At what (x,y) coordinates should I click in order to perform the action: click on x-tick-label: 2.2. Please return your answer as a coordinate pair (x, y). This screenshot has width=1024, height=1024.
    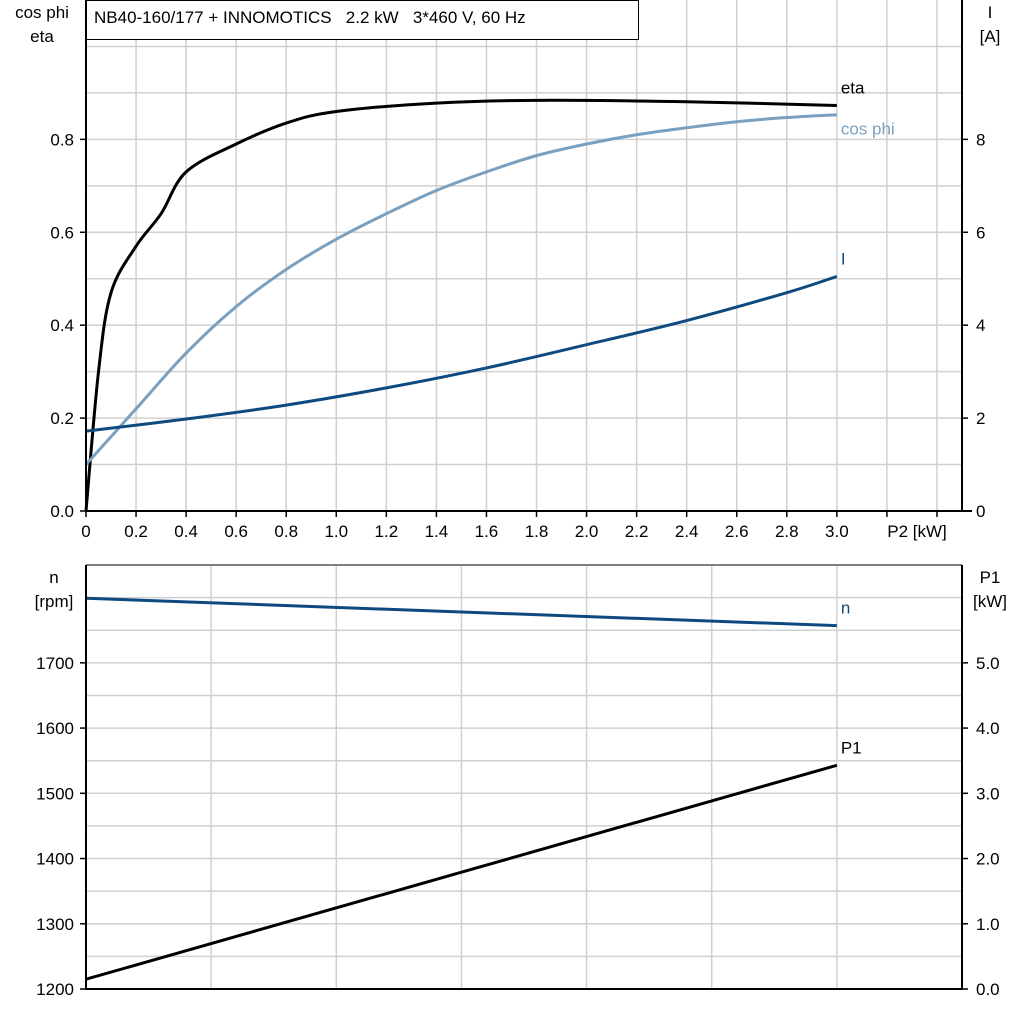
    Looking at the image, I should click on (637, 531).